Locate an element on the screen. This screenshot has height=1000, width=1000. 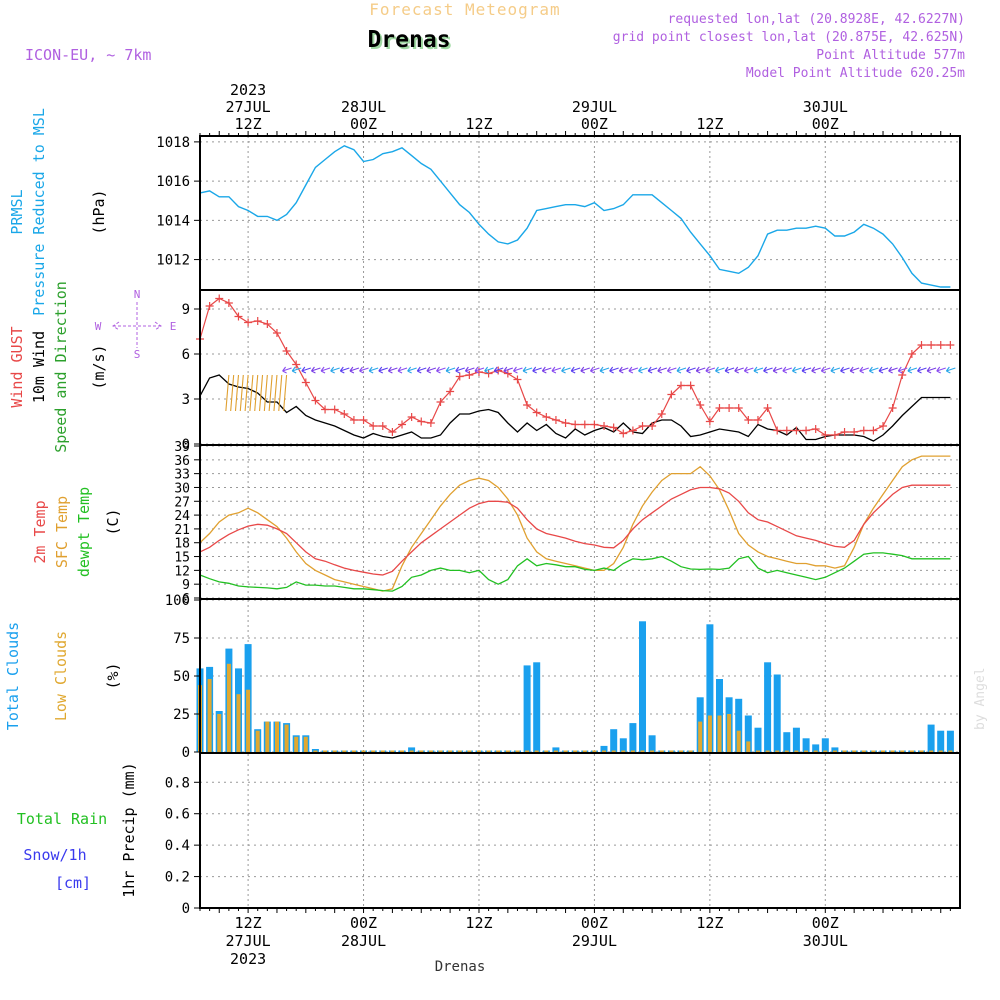
panel-ylabel: PRMSL is located at coordinates (17, 211).